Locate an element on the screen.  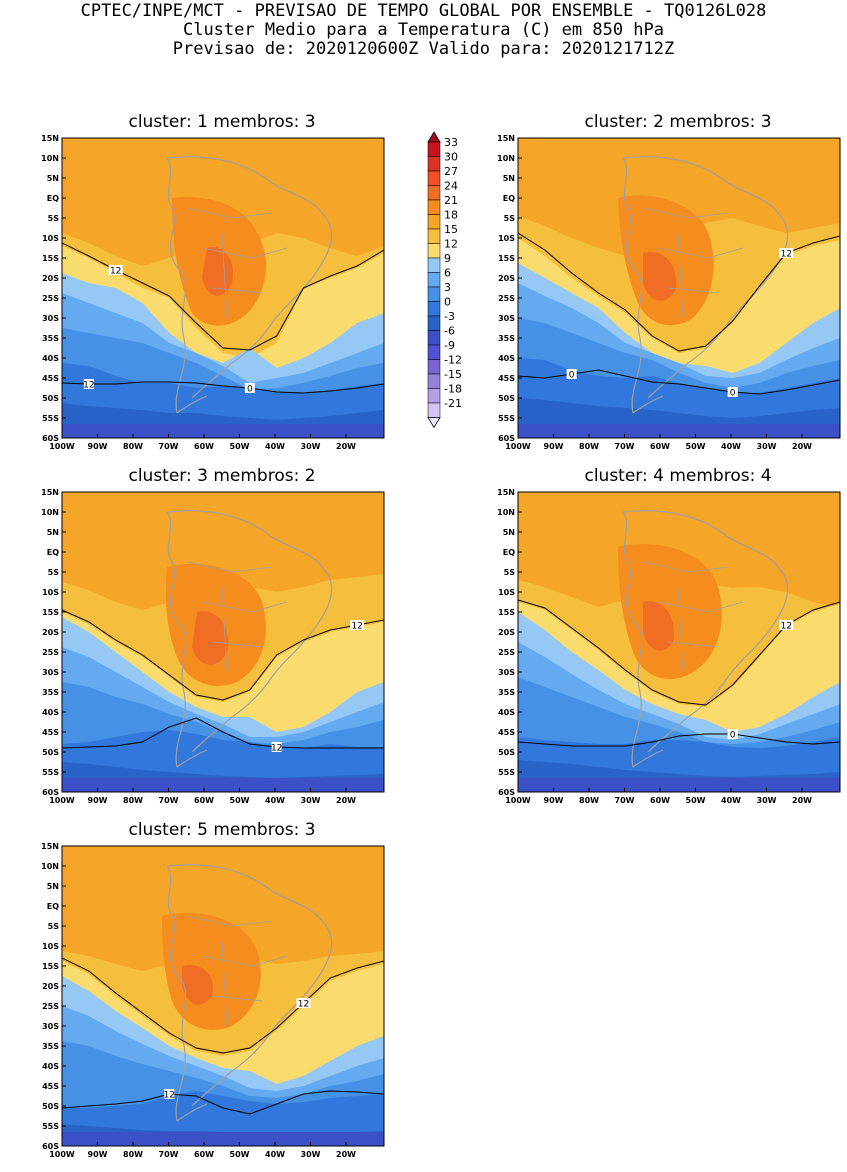
colorbar-label: 18 is located at coordinates (451, 215).